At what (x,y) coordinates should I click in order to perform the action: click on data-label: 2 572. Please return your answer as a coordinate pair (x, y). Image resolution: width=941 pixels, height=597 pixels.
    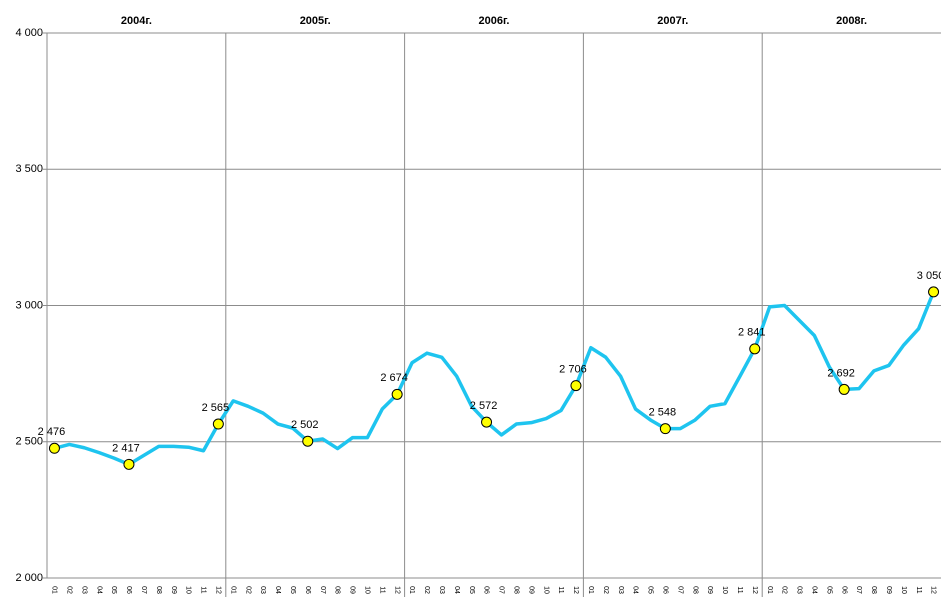
    Looking at the image, I should click on (484, 406).